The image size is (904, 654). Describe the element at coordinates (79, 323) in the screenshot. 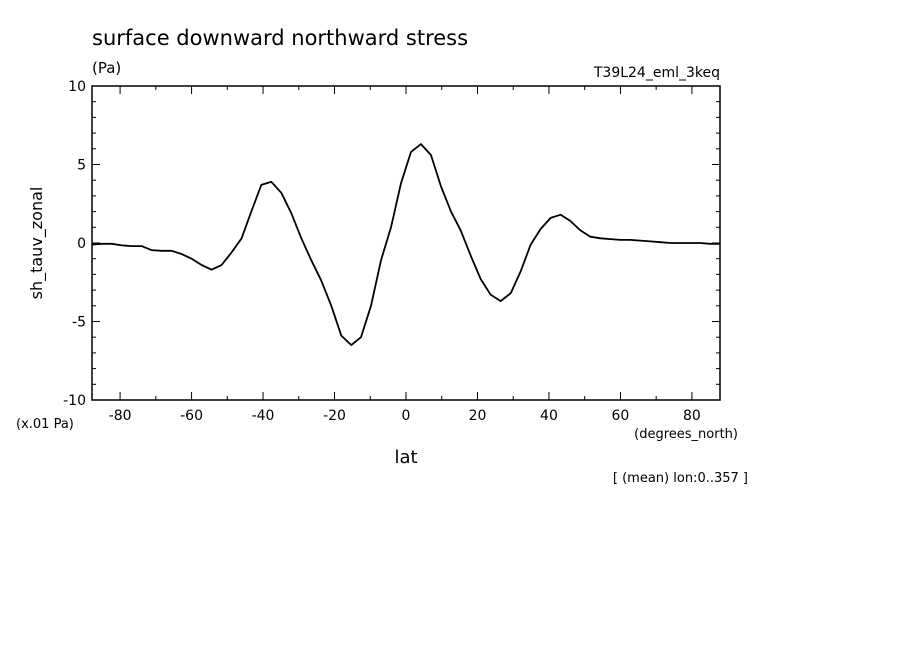

I see `y-tick-label: -5` at that location.